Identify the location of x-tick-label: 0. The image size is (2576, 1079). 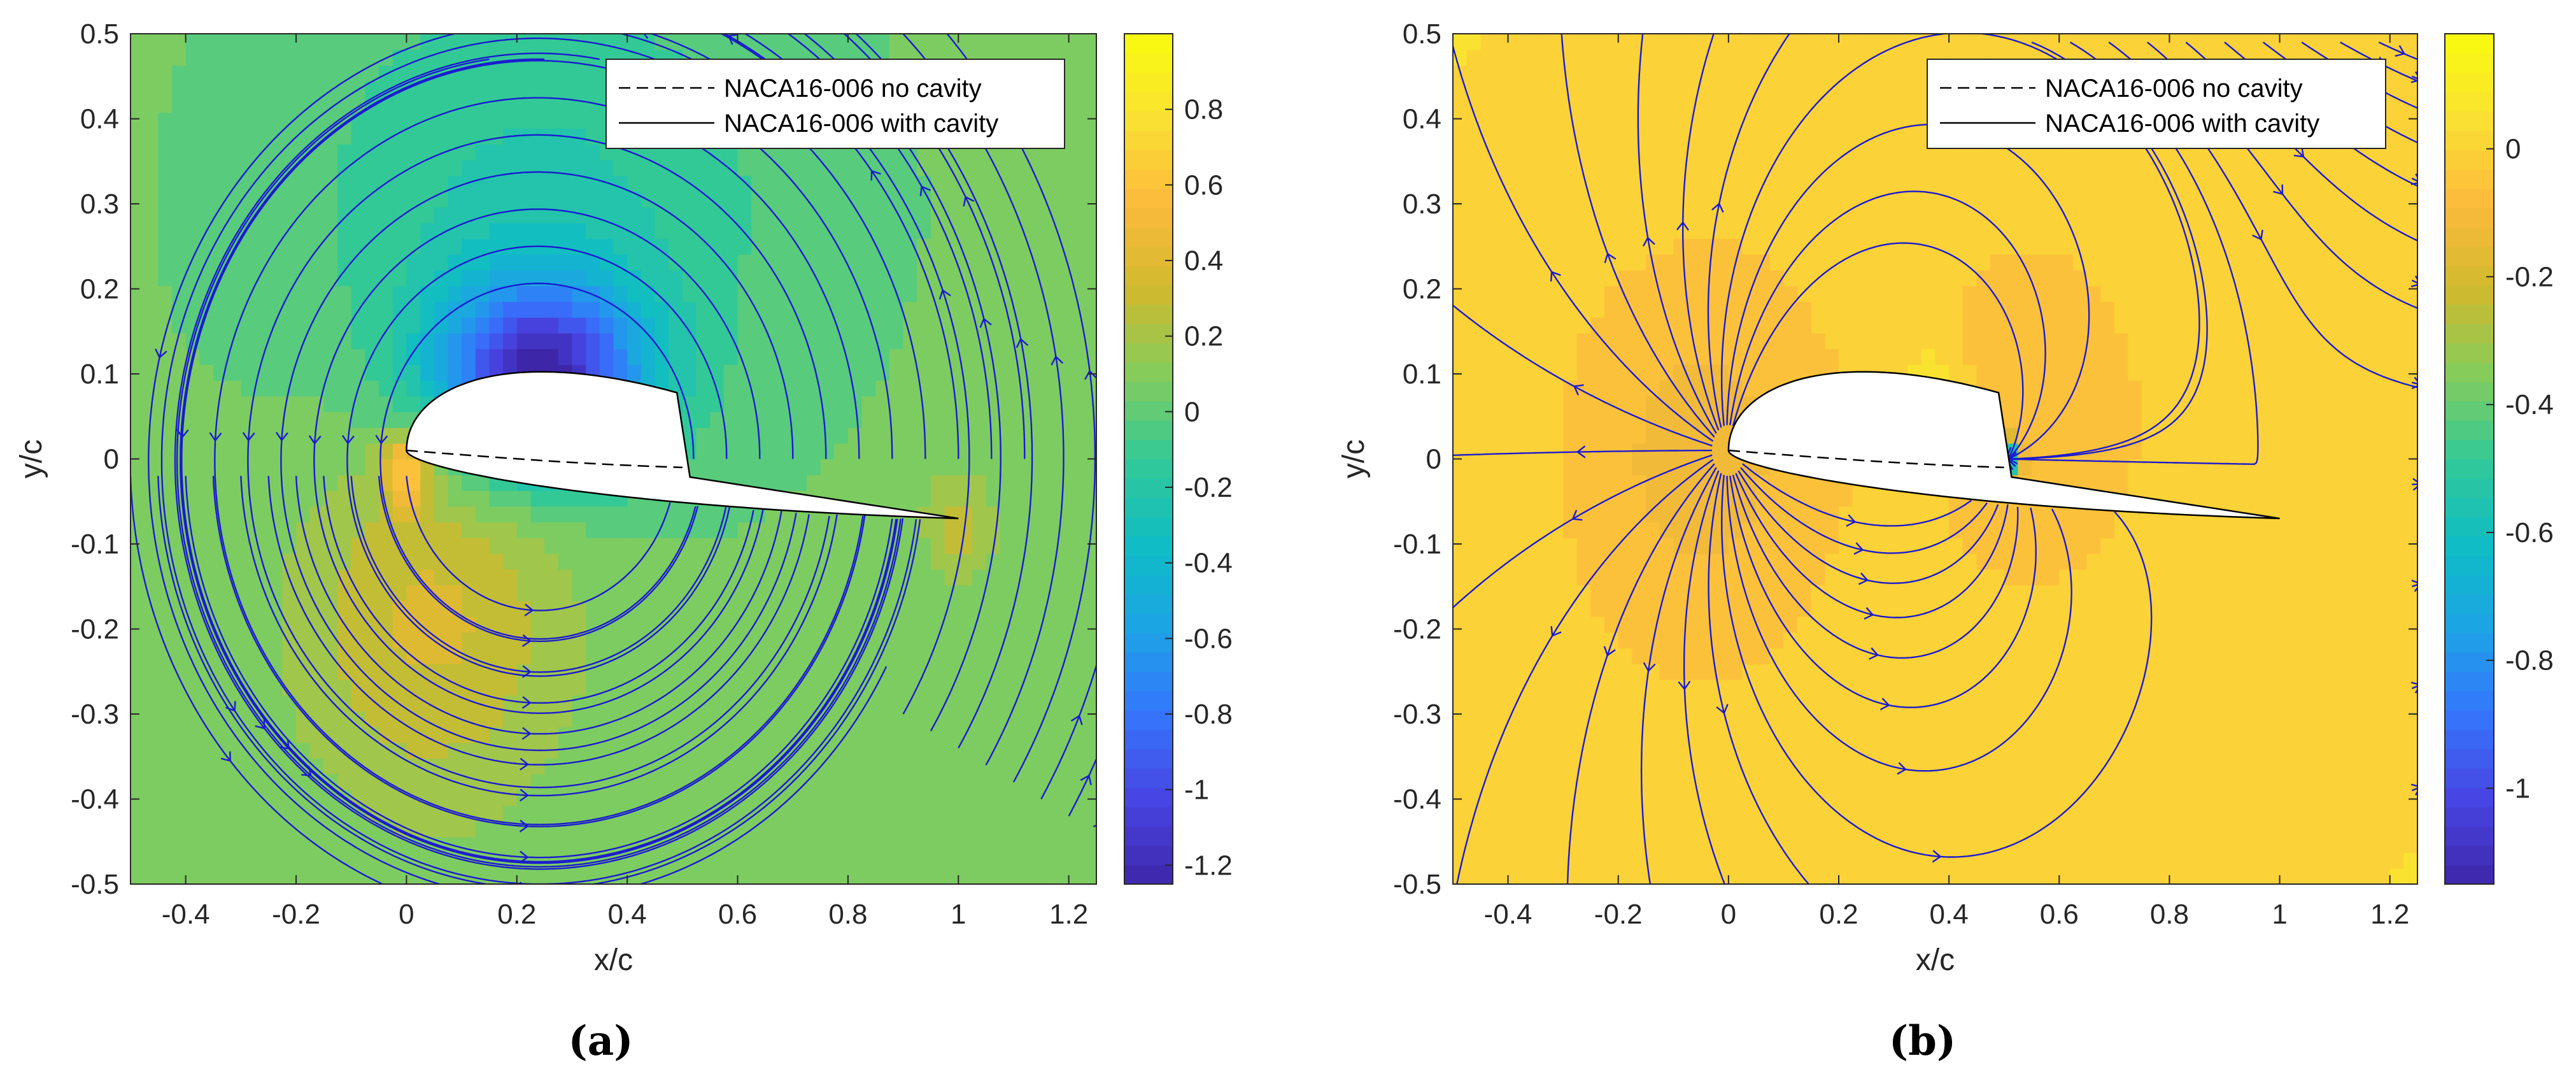
(406, 914).